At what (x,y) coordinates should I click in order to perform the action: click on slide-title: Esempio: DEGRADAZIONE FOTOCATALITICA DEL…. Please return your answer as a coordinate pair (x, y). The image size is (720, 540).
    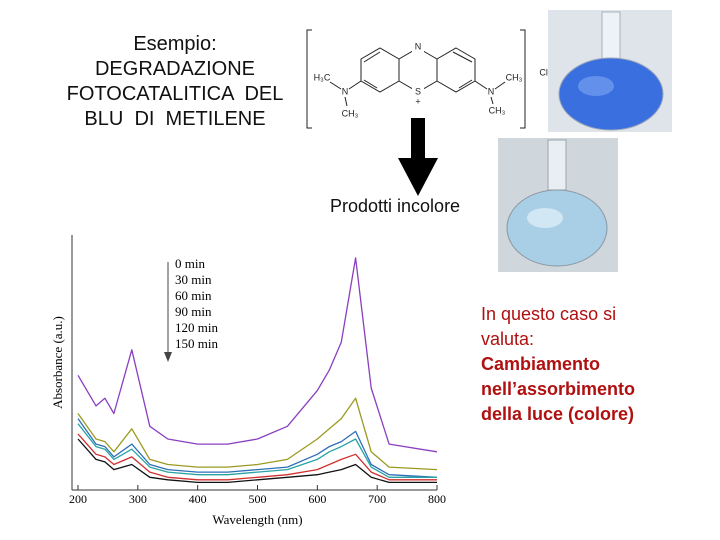
    Looking at the image, I should click on (175, 82).